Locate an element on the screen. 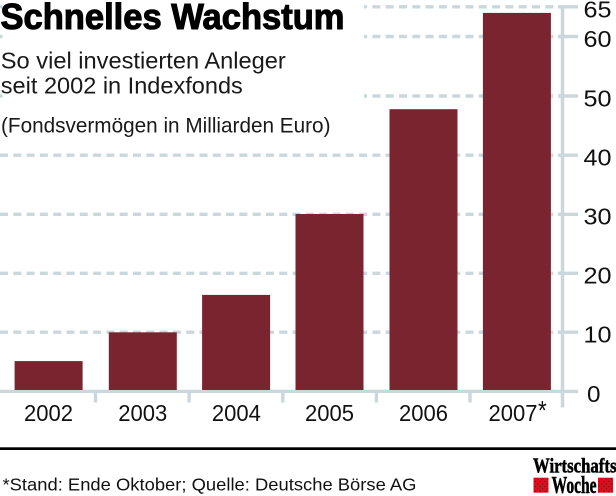  svg-text: 30 is located at coordinates (598, 217).